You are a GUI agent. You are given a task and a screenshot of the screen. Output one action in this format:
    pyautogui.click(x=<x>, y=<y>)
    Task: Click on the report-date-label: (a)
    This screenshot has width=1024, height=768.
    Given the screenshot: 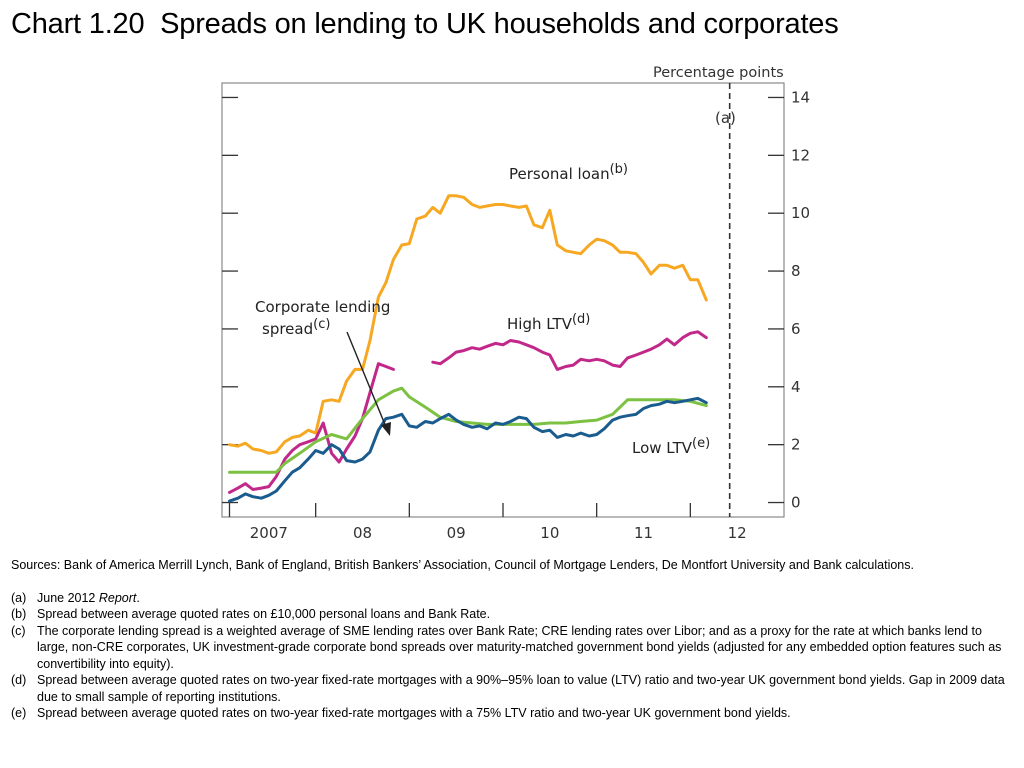 What is the action you would take?
    pyautogui.click(x=725, y=118)
    